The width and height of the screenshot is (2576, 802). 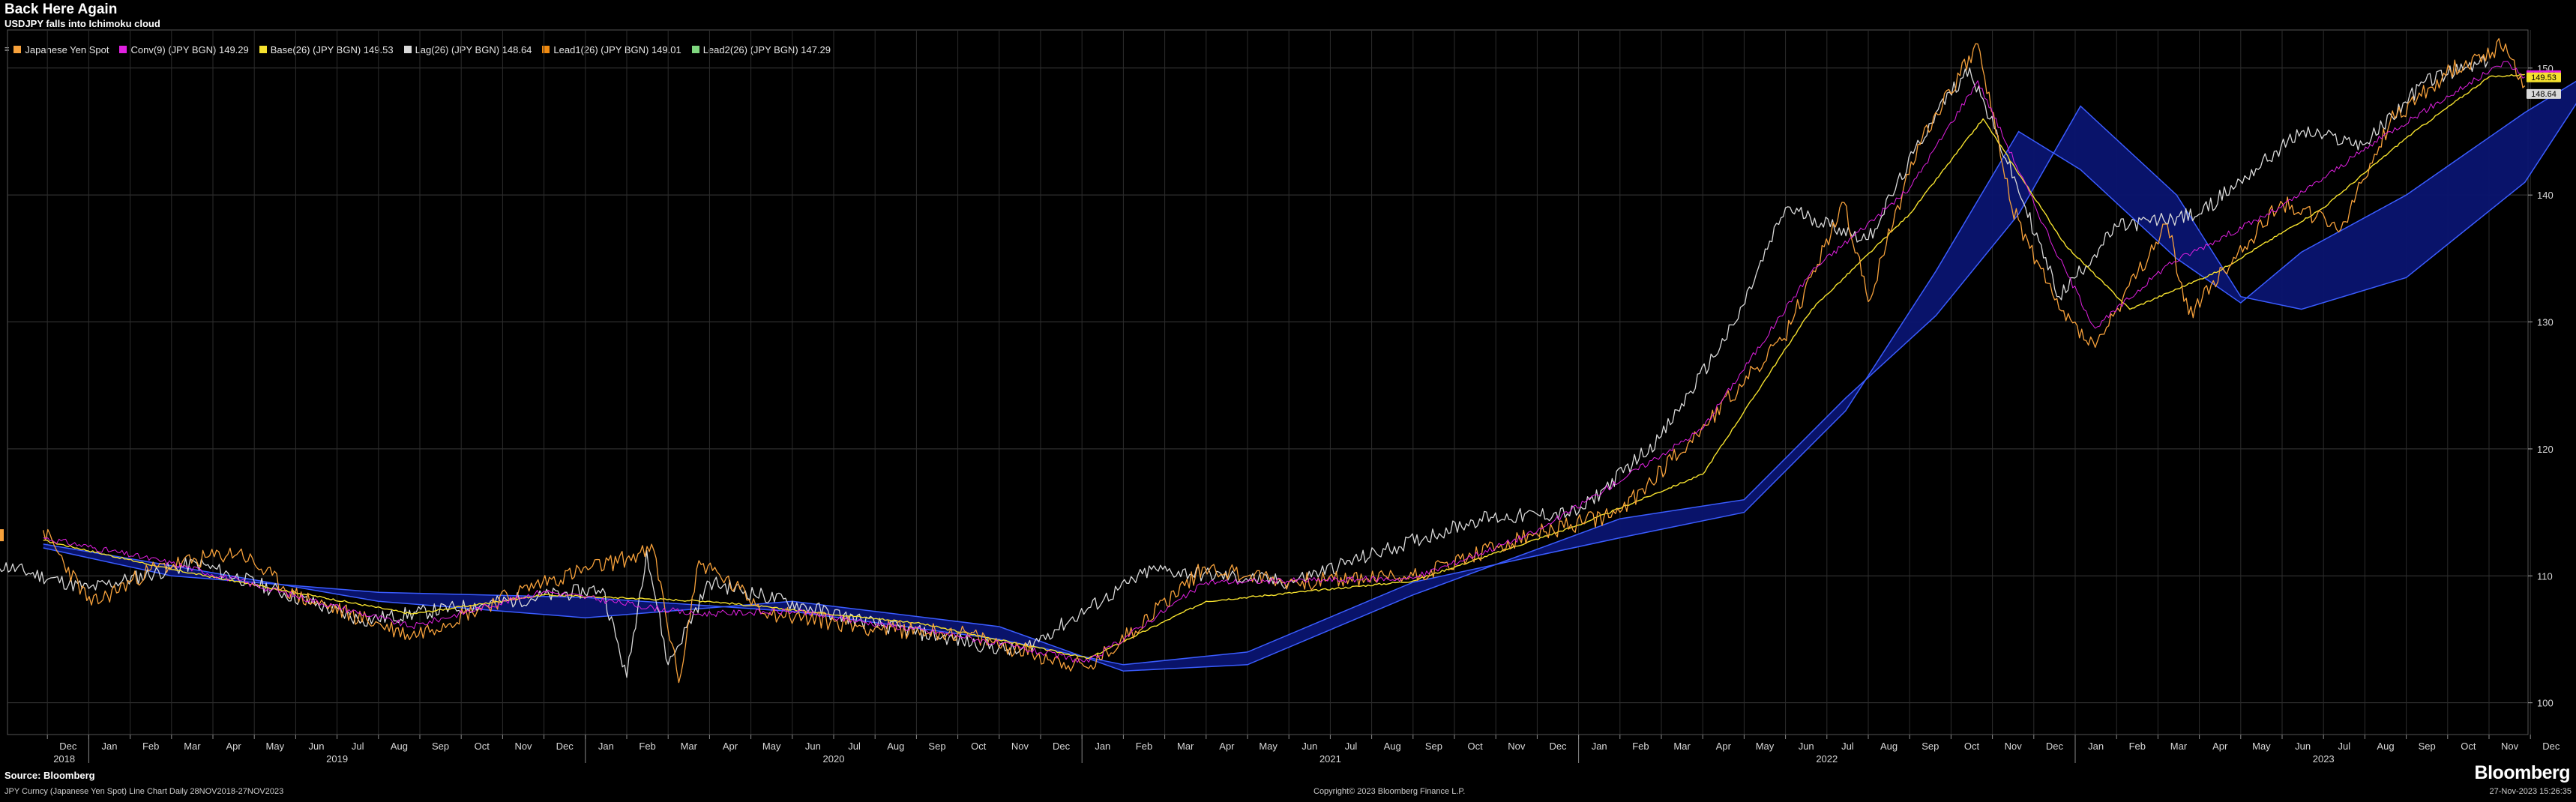 What do you see at coordinates (332, 49) in the screenshot?
I see `legend-label: Base(26) (JPY BGN) 149.53` at bounding box center [332, 49].